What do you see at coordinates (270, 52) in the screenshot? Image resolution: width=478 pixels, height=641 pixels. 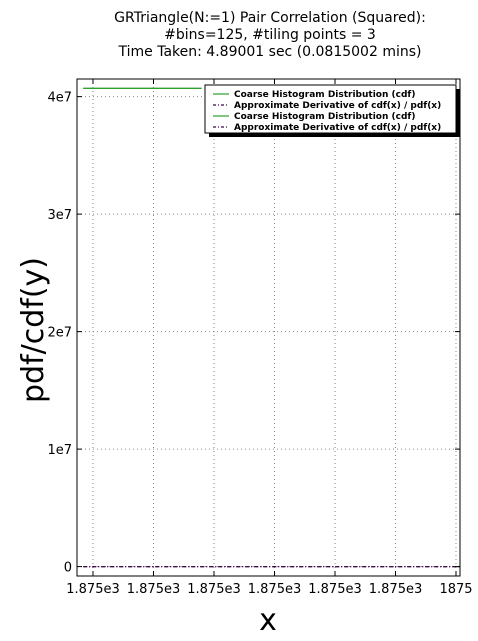 I see `chart-title-line-3: Time Taken: 4.89001 sec (0.0815002 mins)` at bounding box center [270, 52].